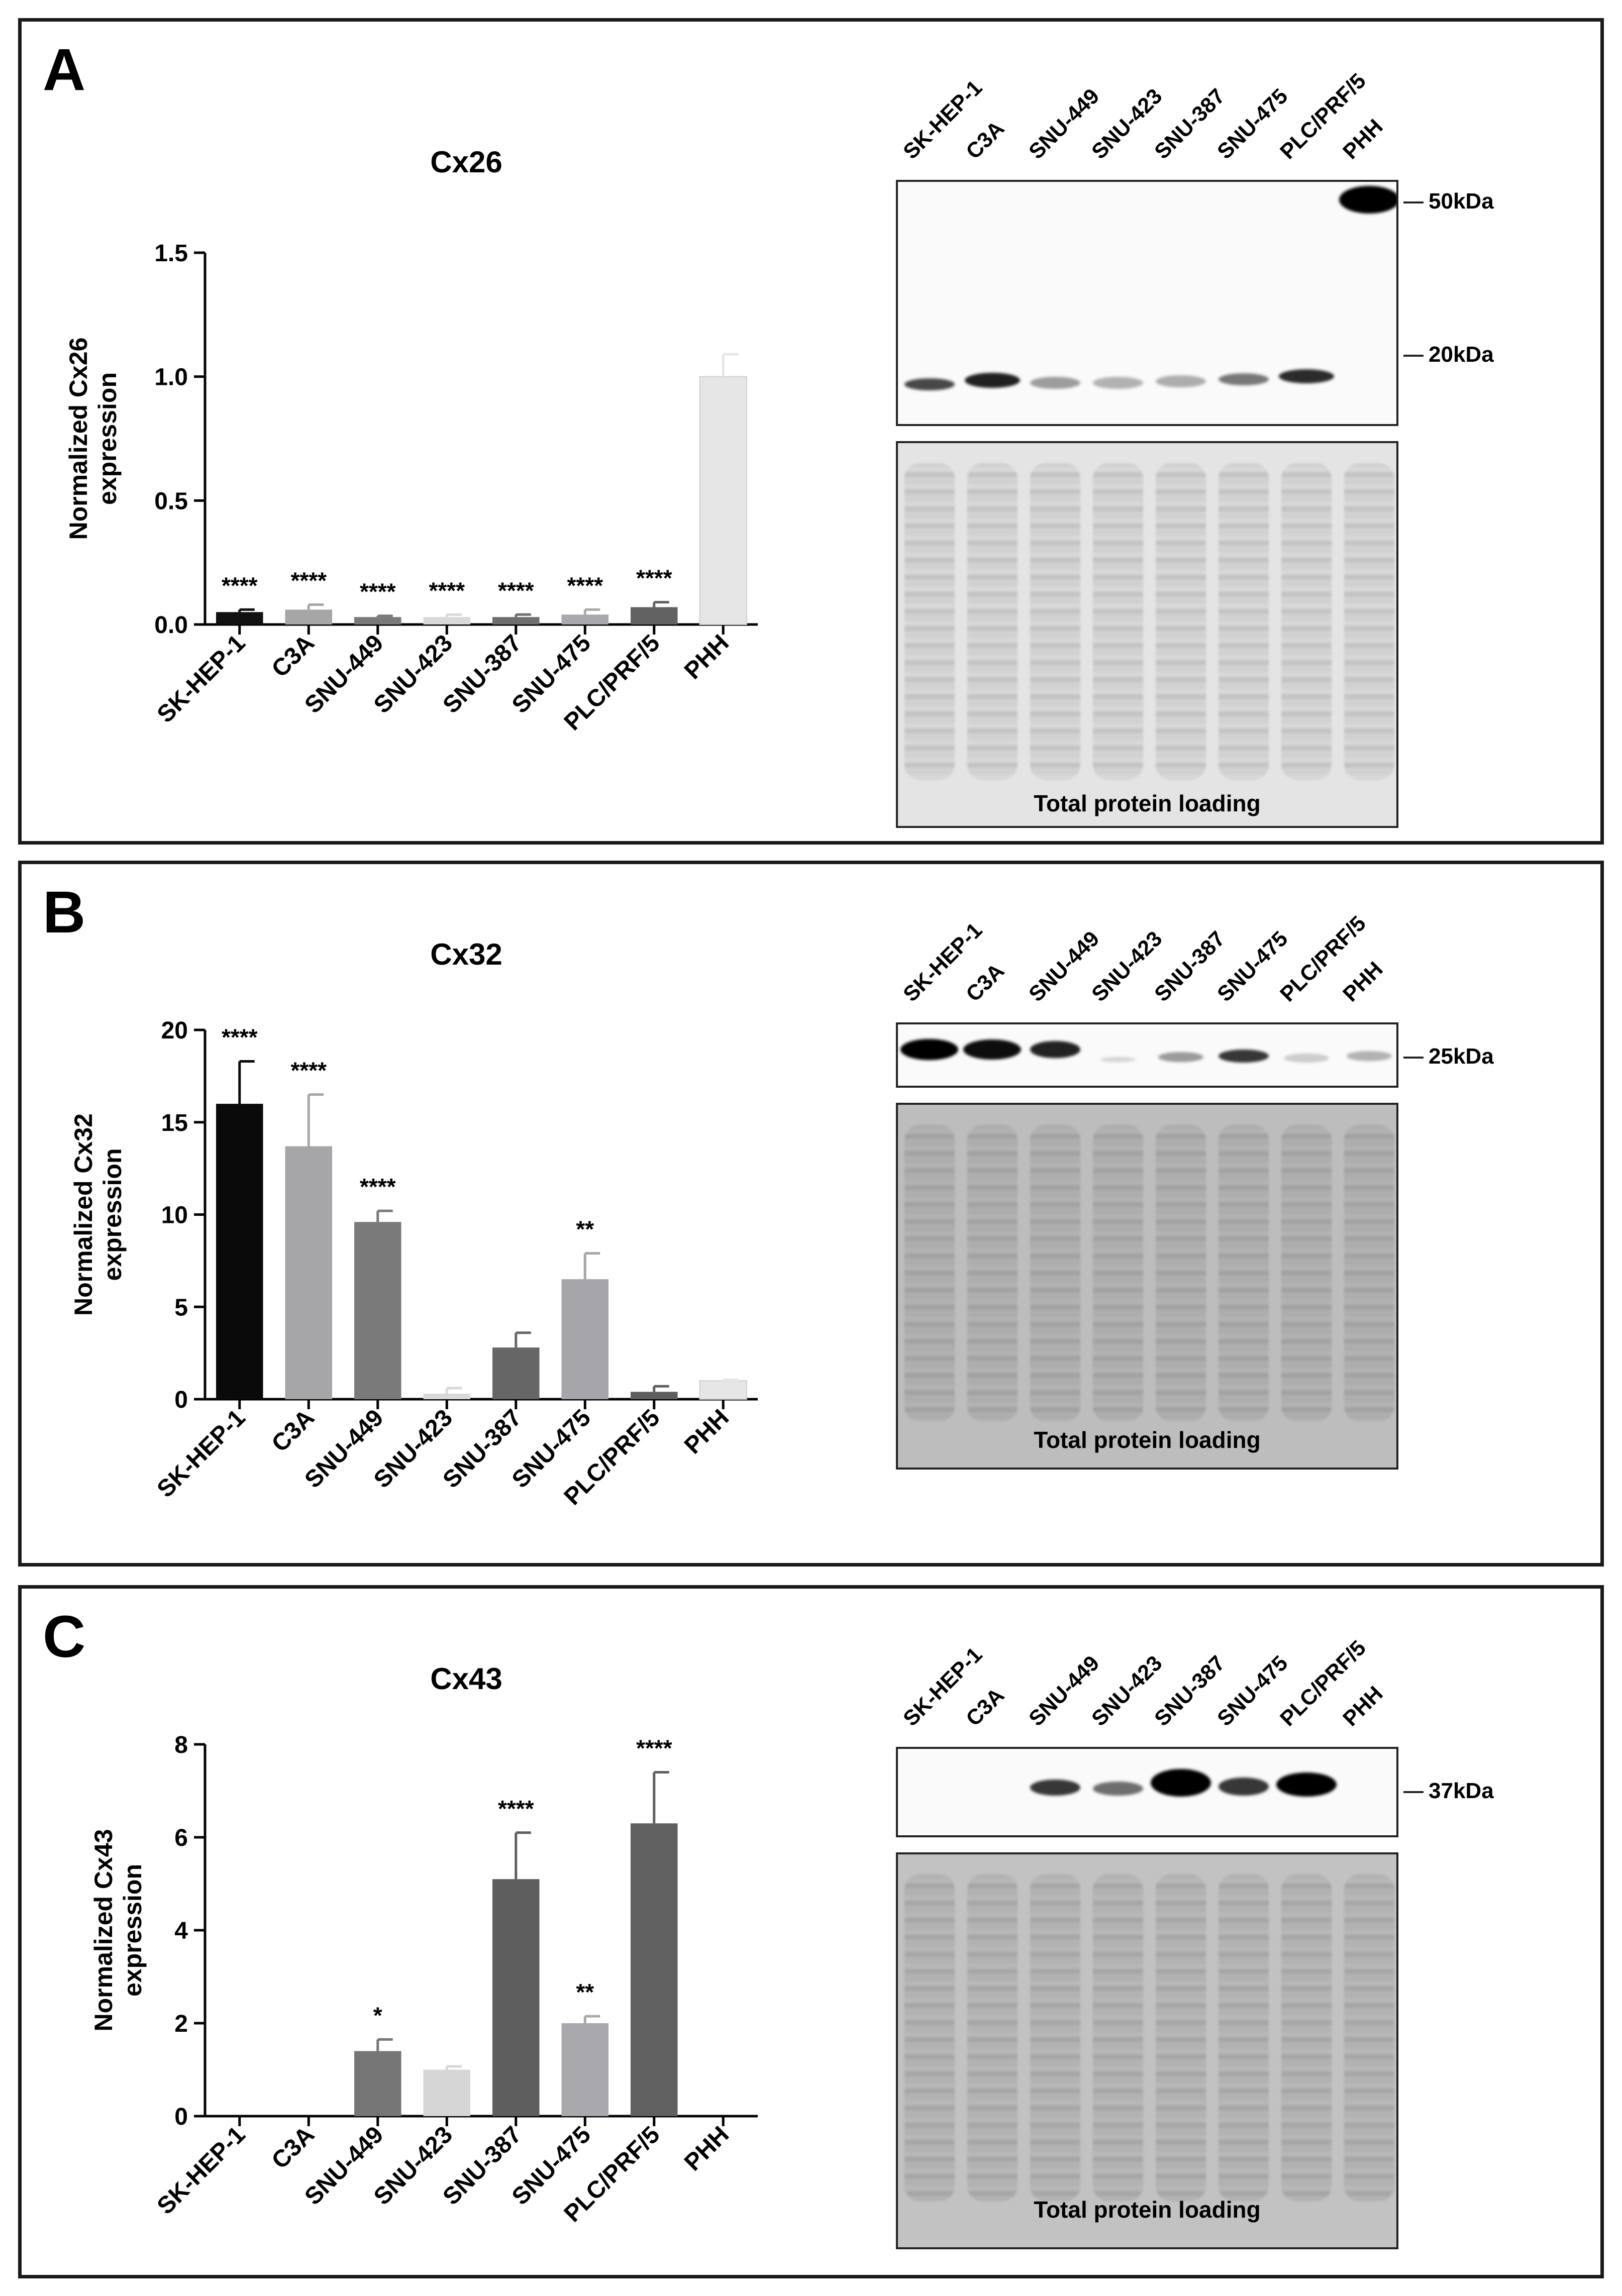 This screenshot has height=2296, width=1622. What do you see at coordinates (1461, 354) in the screenshot?
I see `molecular-weight-marker: 20kDa` at bounding box center [1461, 354].